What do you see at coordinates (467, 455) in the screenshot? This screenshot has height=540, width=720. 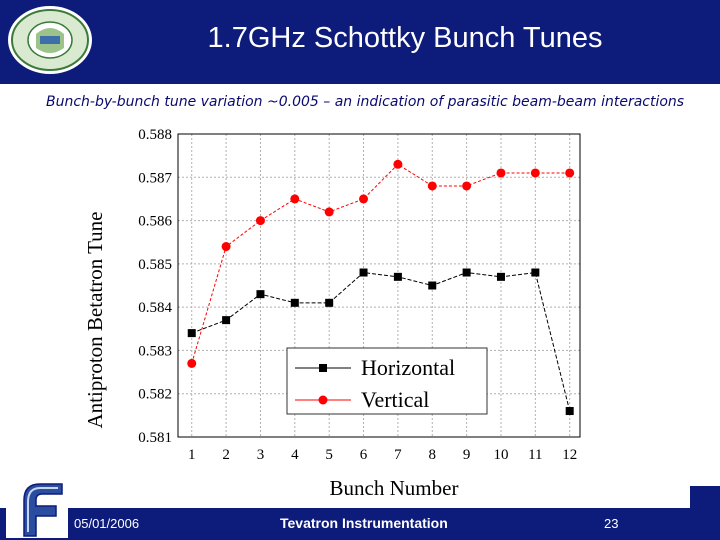 I see `x-tick-label: 9` at bounding box center [467, 455].